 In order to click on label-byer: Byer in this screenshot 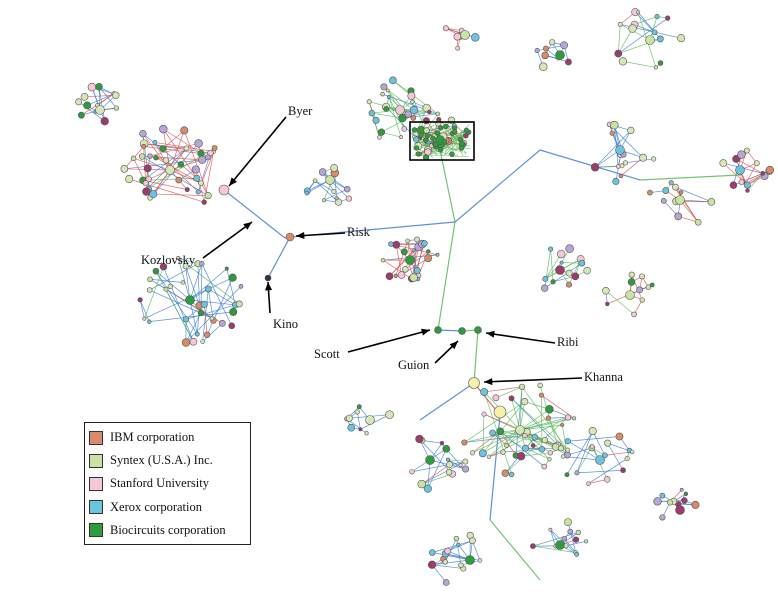, I will do `click(300, 111)`.